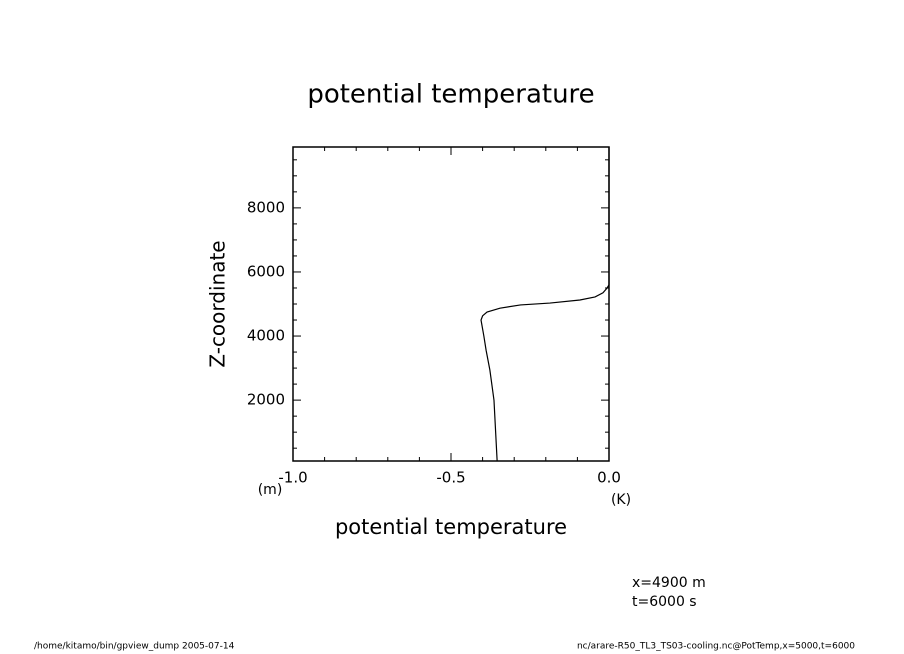  What do you see at coordinates (621, 500) in the screenshot?
I see `x-unit: (K)` at bounding box center [621, 500].